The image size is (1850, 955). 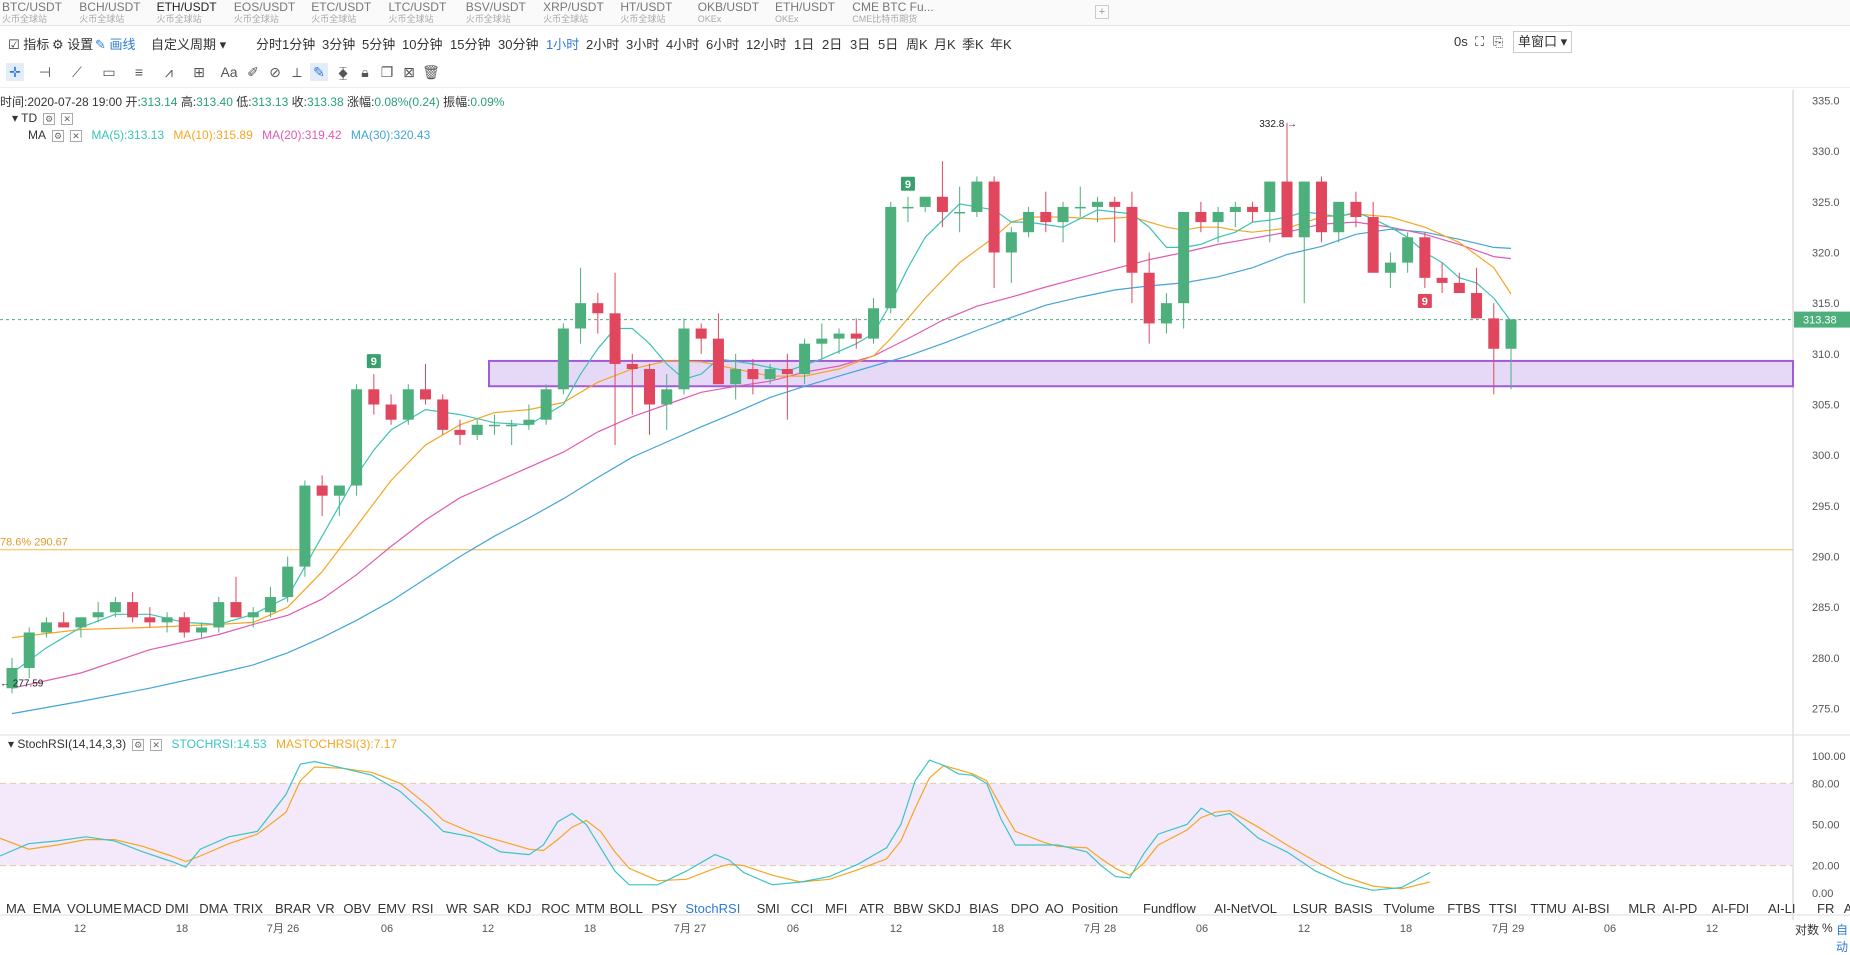 What do you see at coordinates (275, 72) in the screenshot?
I see `magnet-icon: ⊘` at bounding box center [275, 72].